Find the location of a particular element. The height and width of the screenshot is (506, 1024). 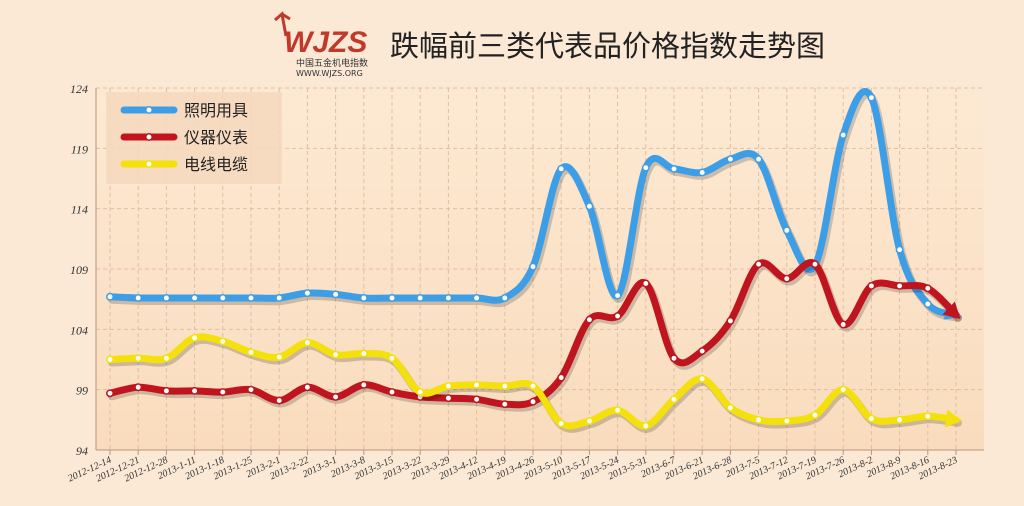

y-tick-label: 114 is located at coordinates (79, 210).